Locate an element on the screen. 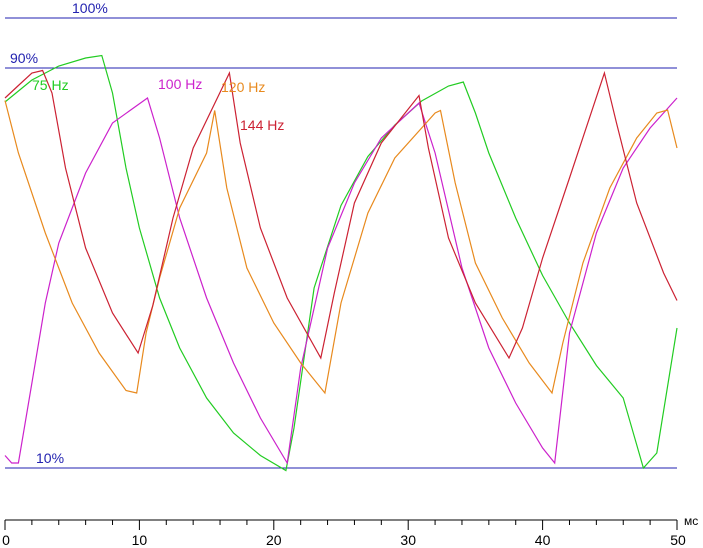 The height and width of the screenshot is (548, 703). series-label-120-hz: 120 Hz is located at coordinates (243, 87).